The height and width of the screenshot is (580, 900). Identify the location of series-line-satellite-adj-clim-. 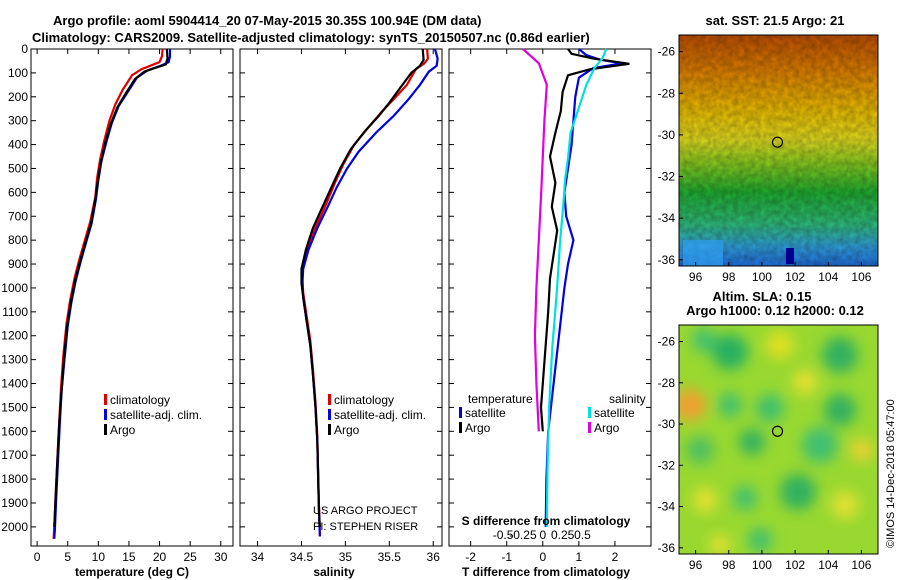
(370, 292).